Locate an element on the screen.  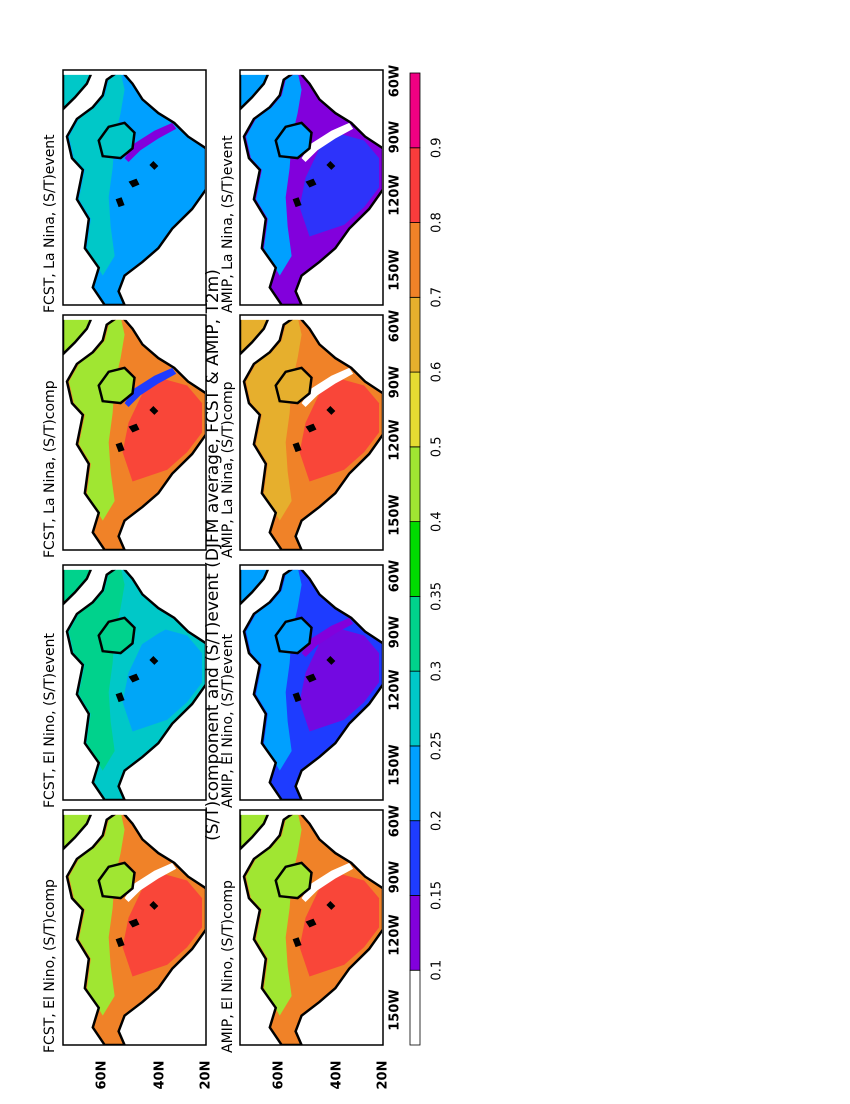
colorbar-label: 0.25 is located at coordinates (437, 745).